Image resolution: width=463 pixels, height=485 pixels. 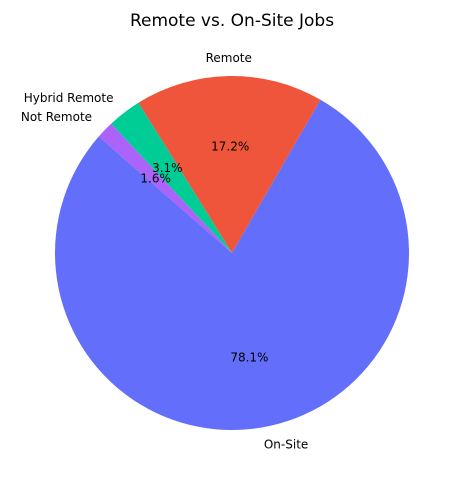 What do you see at coordinates (232, 21) in the screenshot?
I see `chart-title: Remote vs. On-Site Jobs` at bounding box center [232, 21].